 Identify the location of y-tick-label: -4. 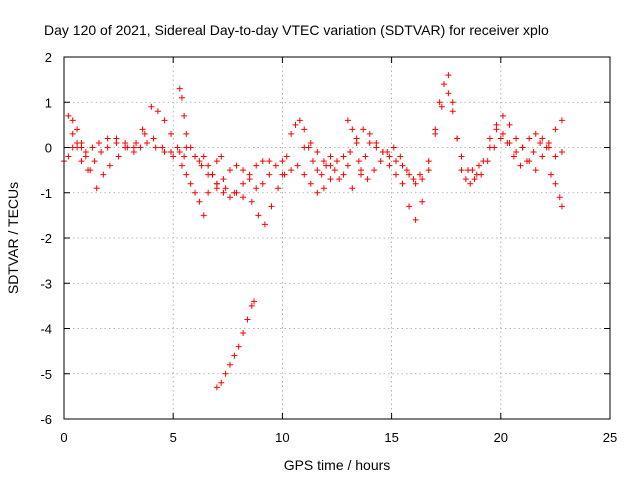
(46, 329).